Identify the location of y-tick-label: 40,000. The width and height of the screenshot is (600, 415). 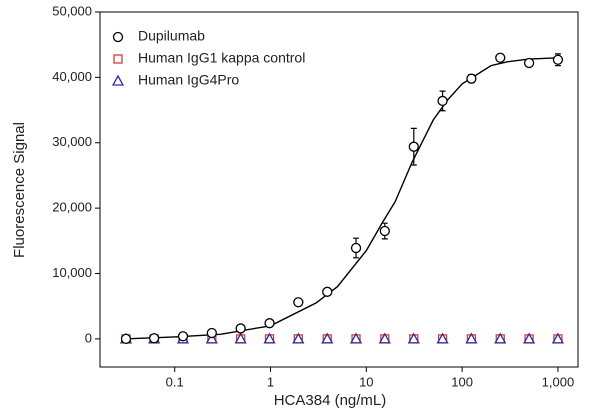
(72, 76).